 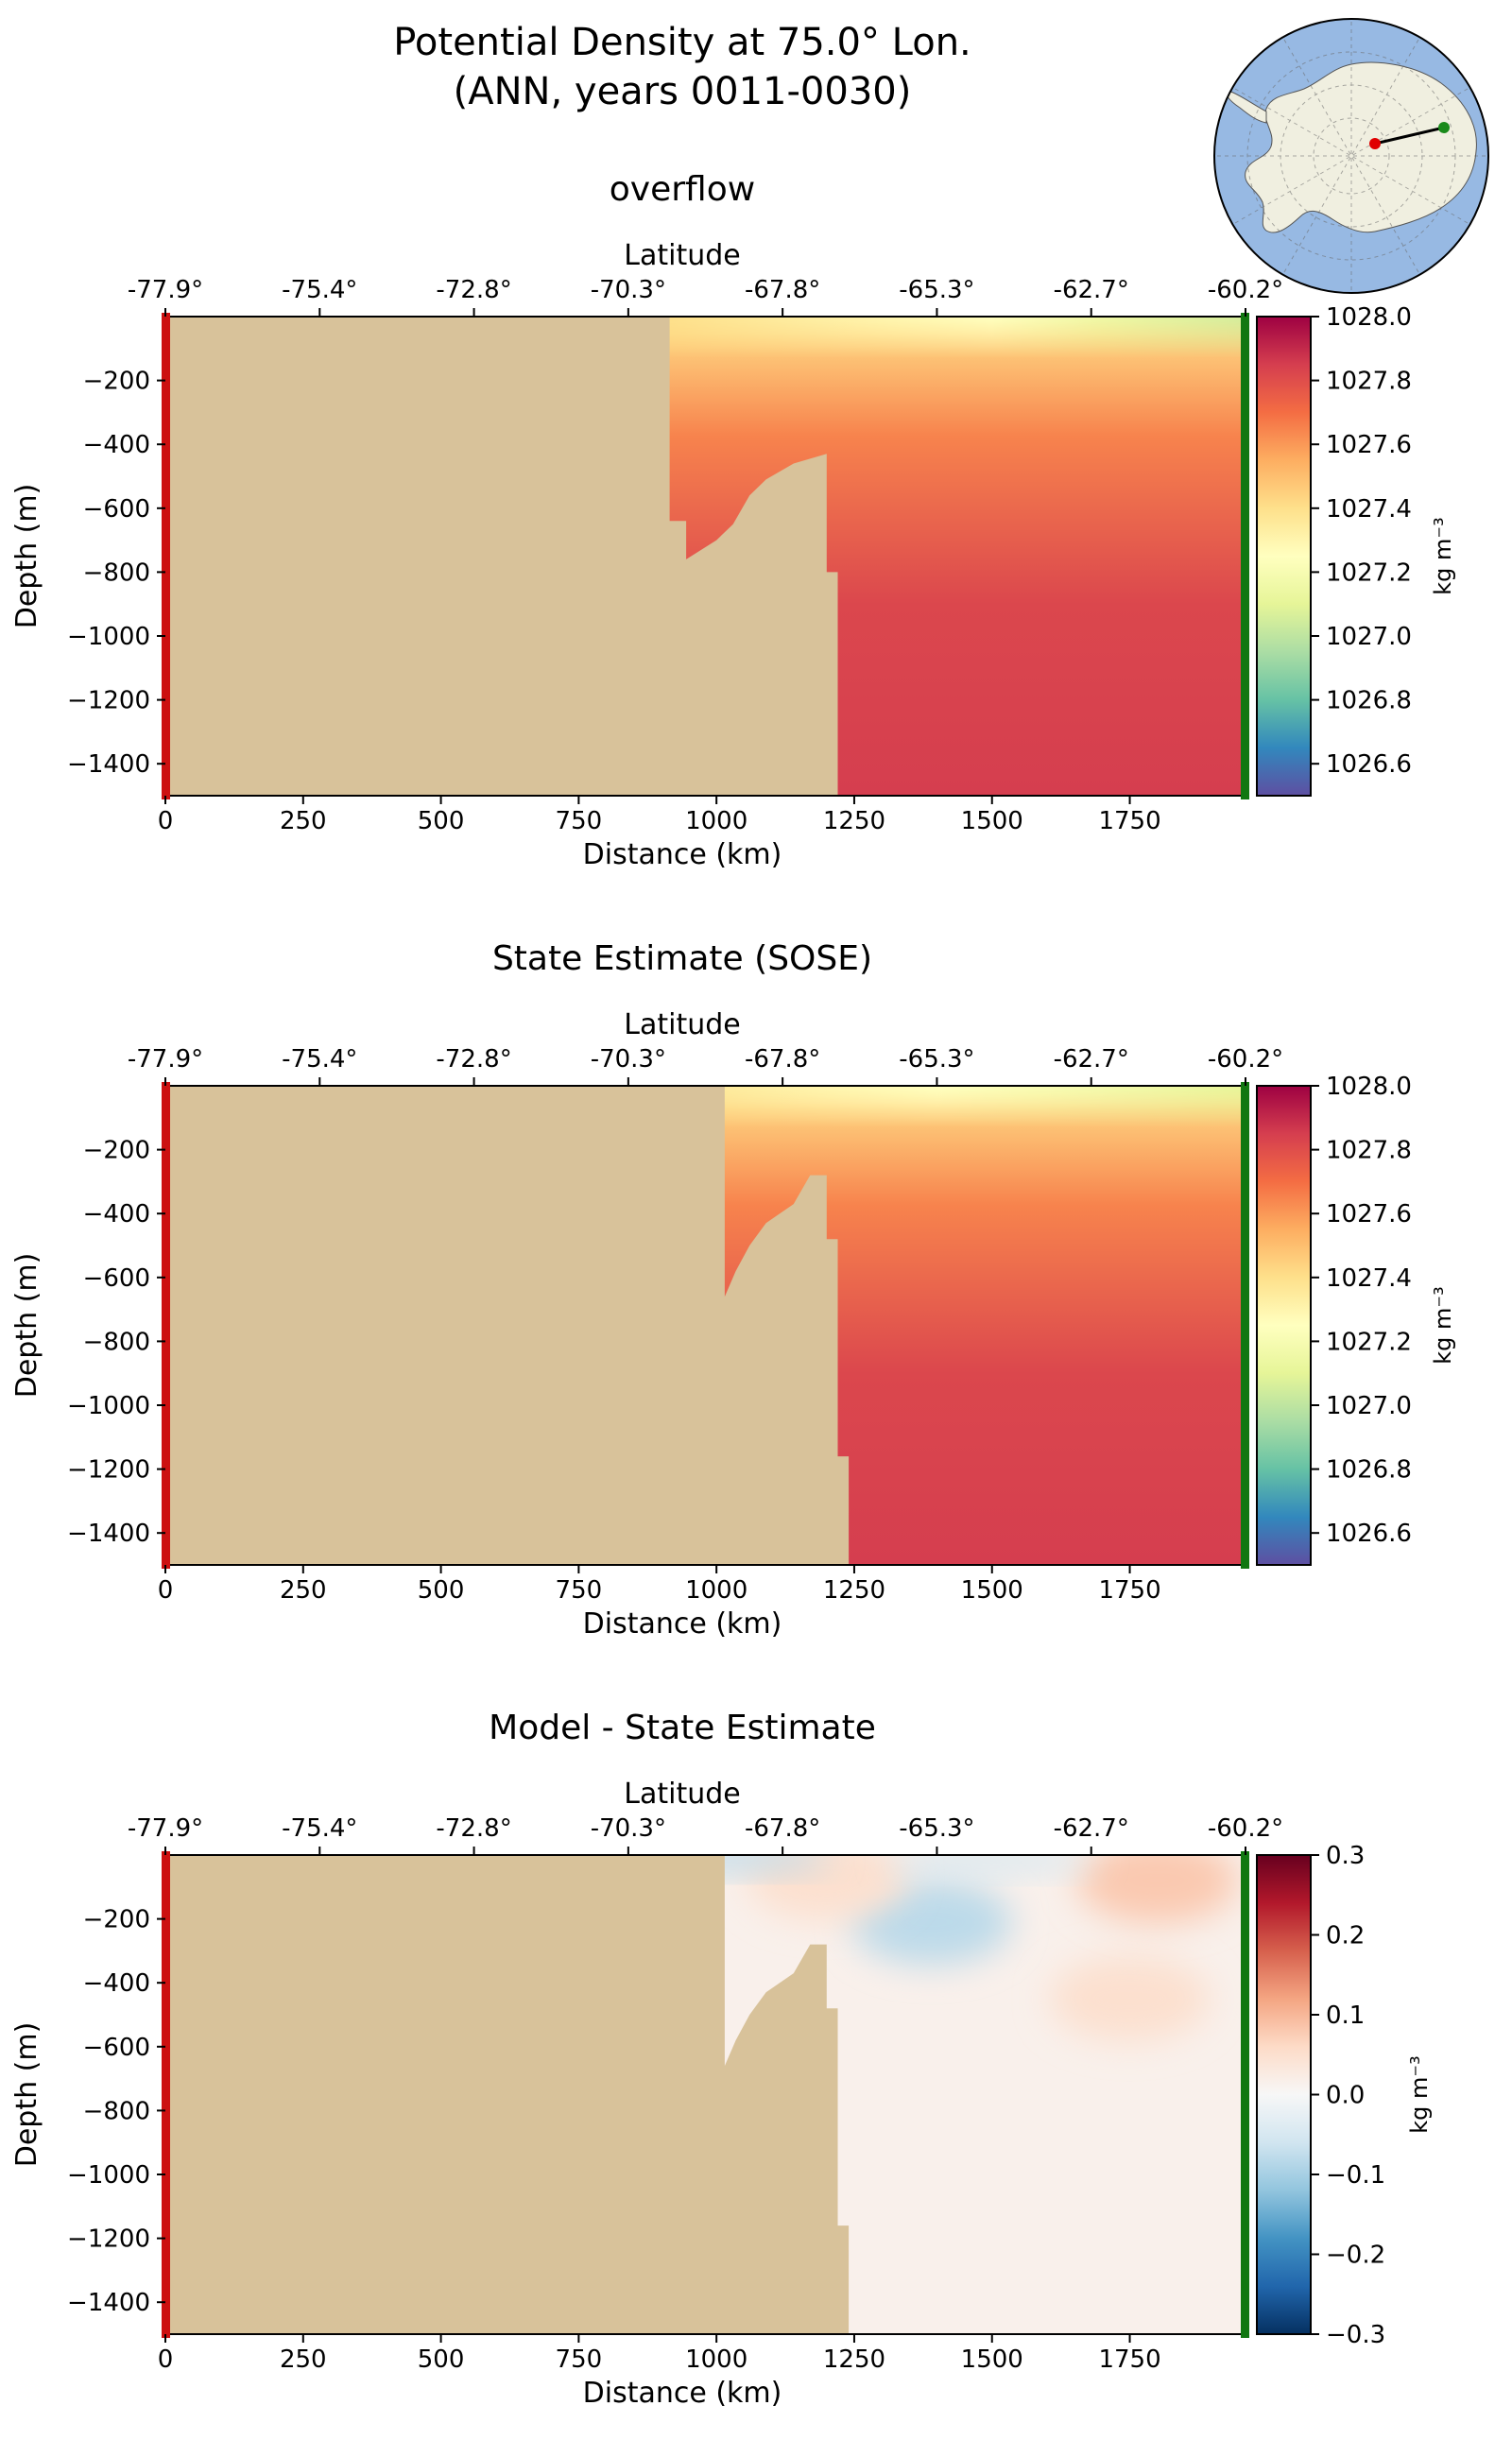 I want to click on antarctic-peninsula, so click(x=1246, y=107).